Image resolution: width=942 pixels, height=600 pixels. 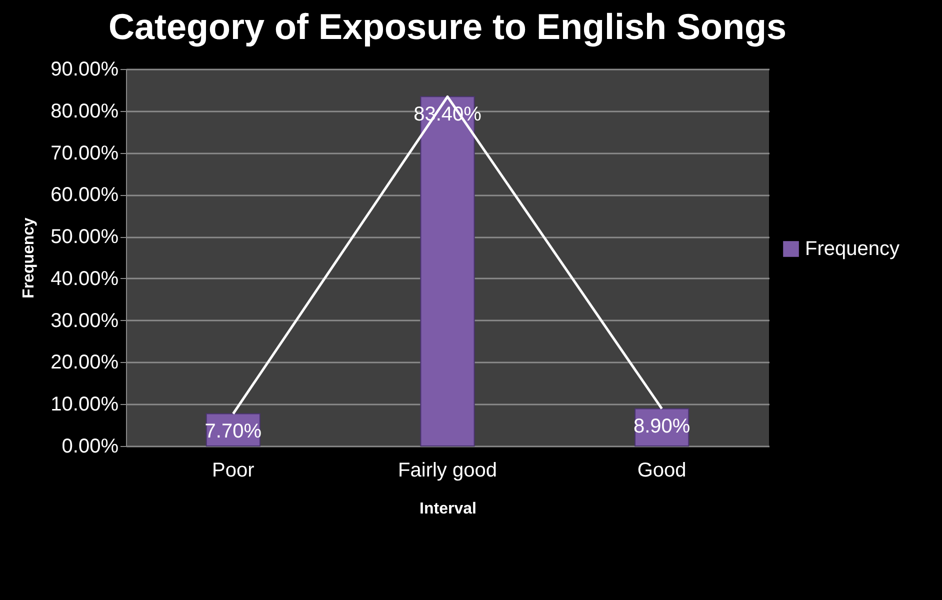 I want to click on x-tick-label: Fairly good, so click(x=447, y=471).